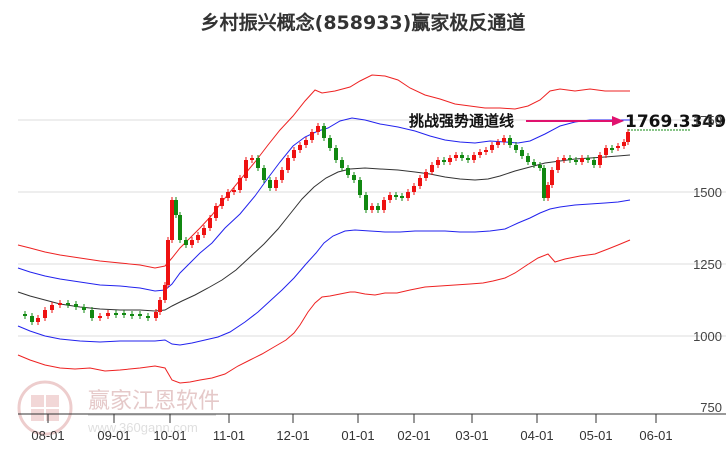 This screenshot has width=726, height=450. What do you see at coordinates (595, 435) in the screenshot?
I see `x-tick-05-01: 05-01` at bounding box center [595, 435].